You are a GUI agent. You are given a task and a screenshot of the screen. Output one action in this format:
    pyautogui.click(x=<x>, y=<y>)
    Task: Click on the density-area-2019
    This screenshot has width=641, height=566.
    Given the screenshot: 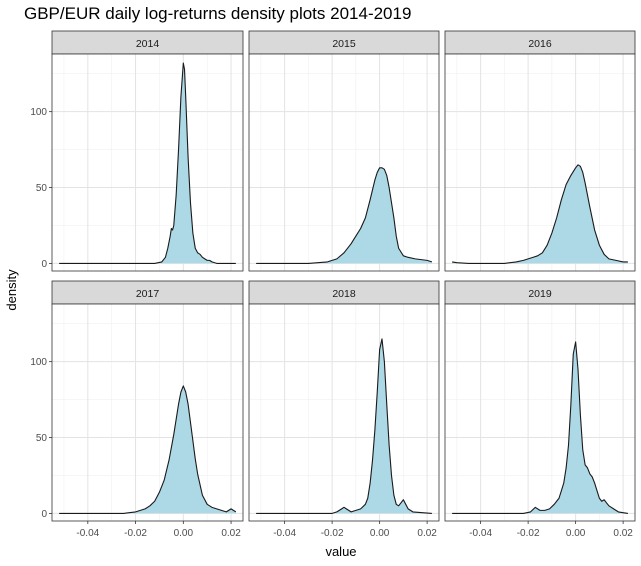 What is the action you would take?
    pyautogui.click(x=540, y=427)
    